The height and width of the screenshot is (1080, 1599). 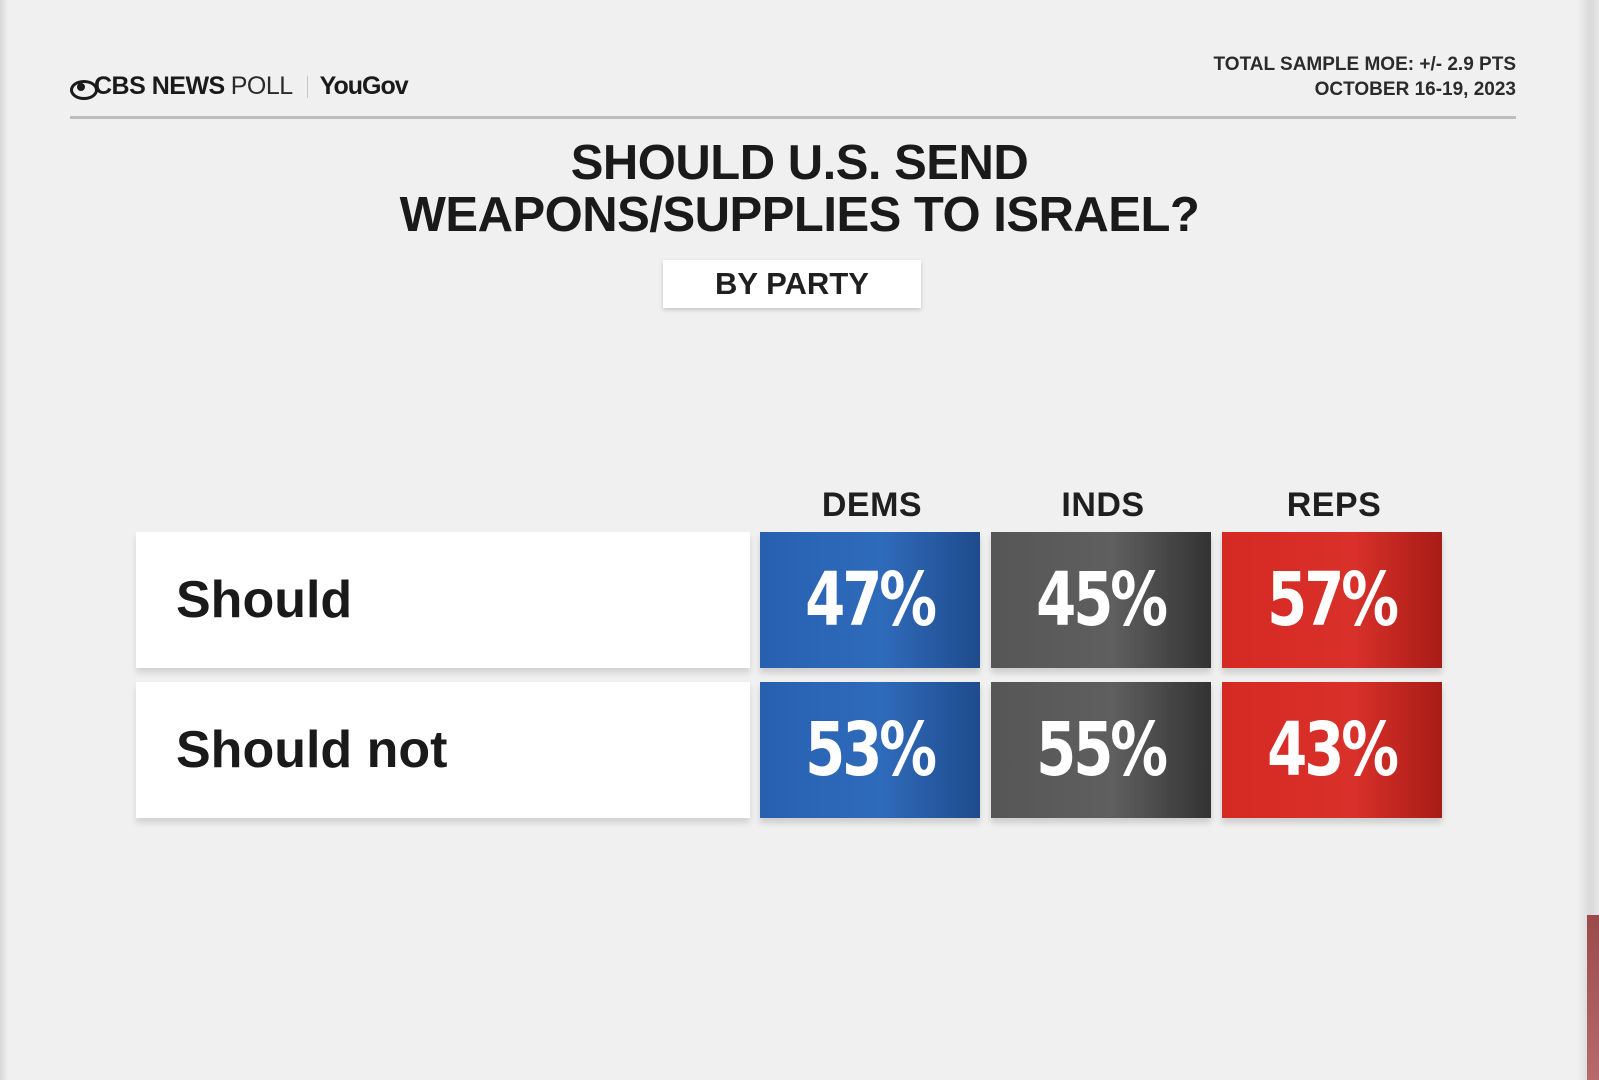 I want to click on row-label-should-not: Should not, so click(x=443, y=750).